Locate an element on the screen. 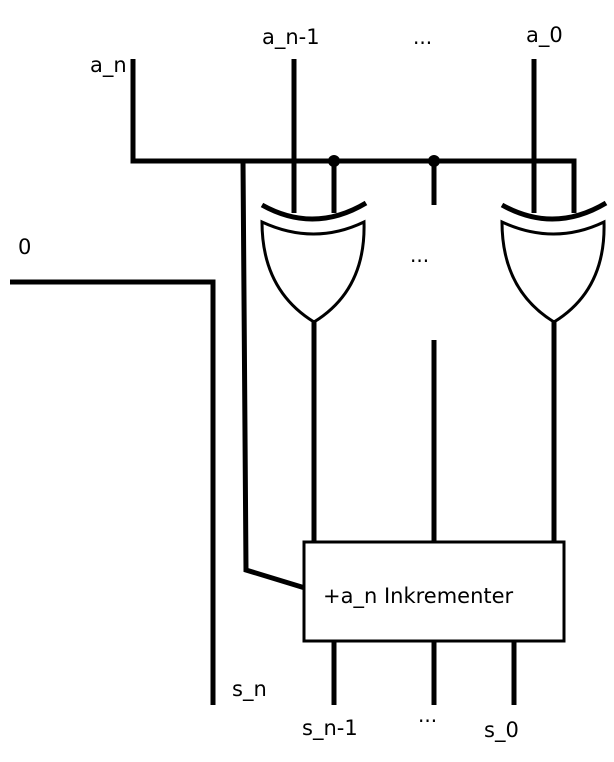  label-s-n-minus-1: s_n-1 is located at coordinates (330, 728).